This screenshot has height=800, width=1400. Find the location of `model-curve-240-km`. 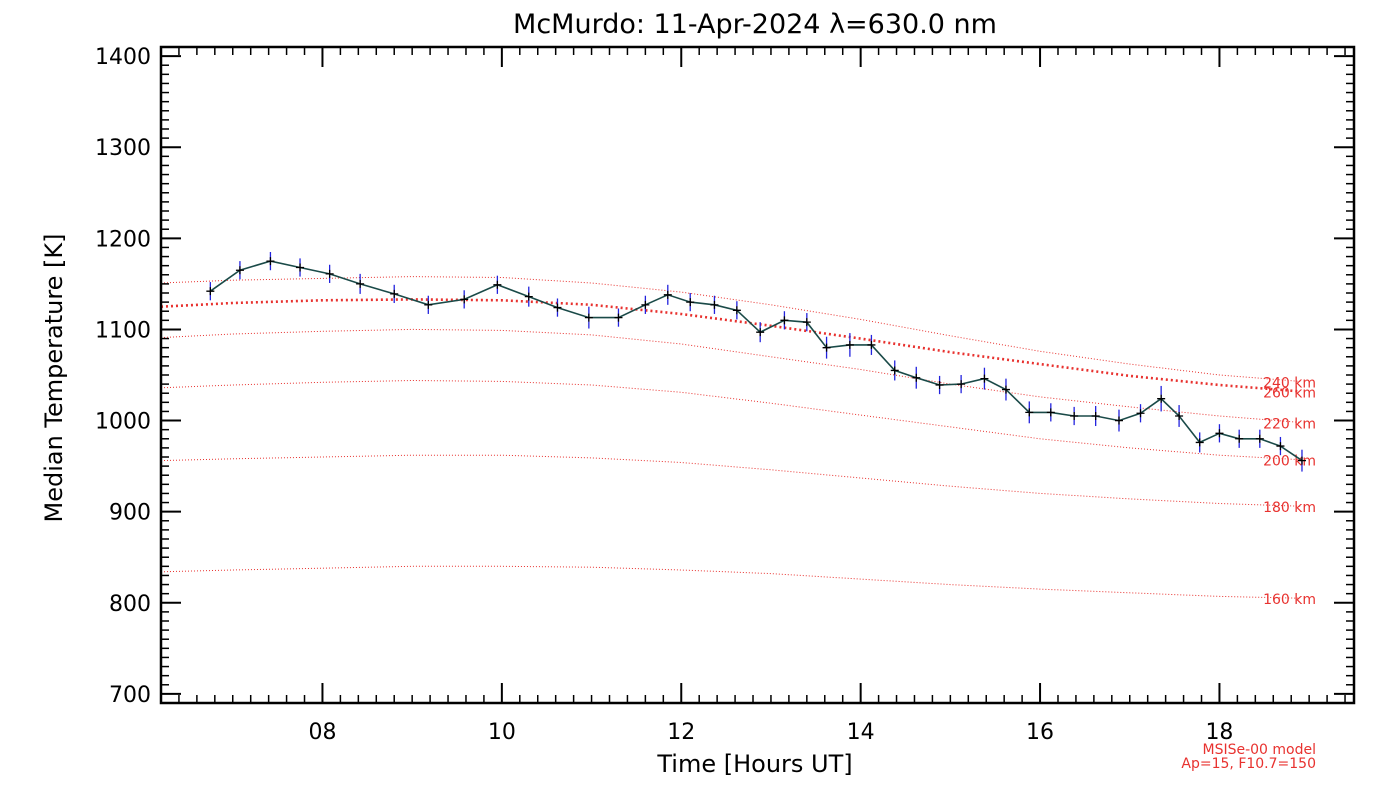

model-curve-240-km is located at coordinates (730, 329).